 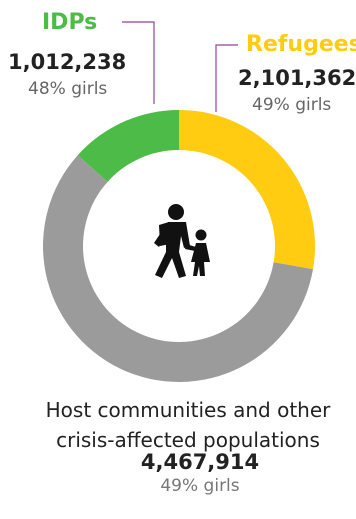 What do you see at coordinates (67, 62) in the screenshot?
I see `idps-value: 1,012,238` at bounding box center [67, 62].